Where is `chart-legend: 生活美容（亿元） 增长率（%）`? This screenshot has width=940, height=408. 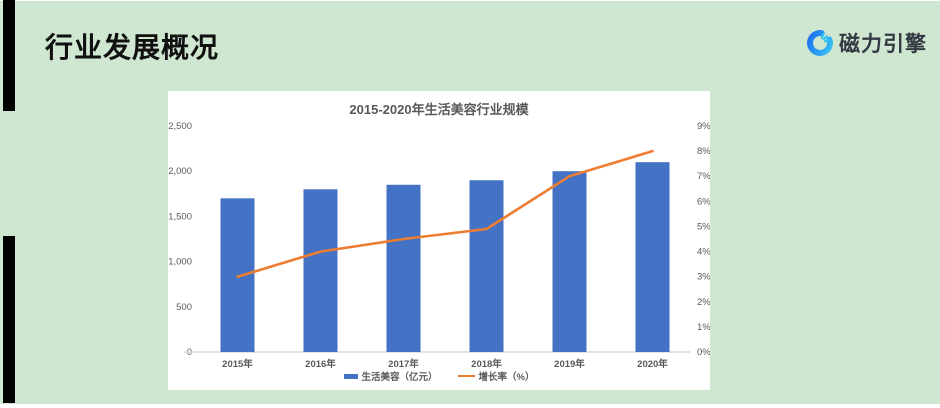
chart-legend: 生活美容（亿元） 增长率（%） is located at coordinates (439, 376).